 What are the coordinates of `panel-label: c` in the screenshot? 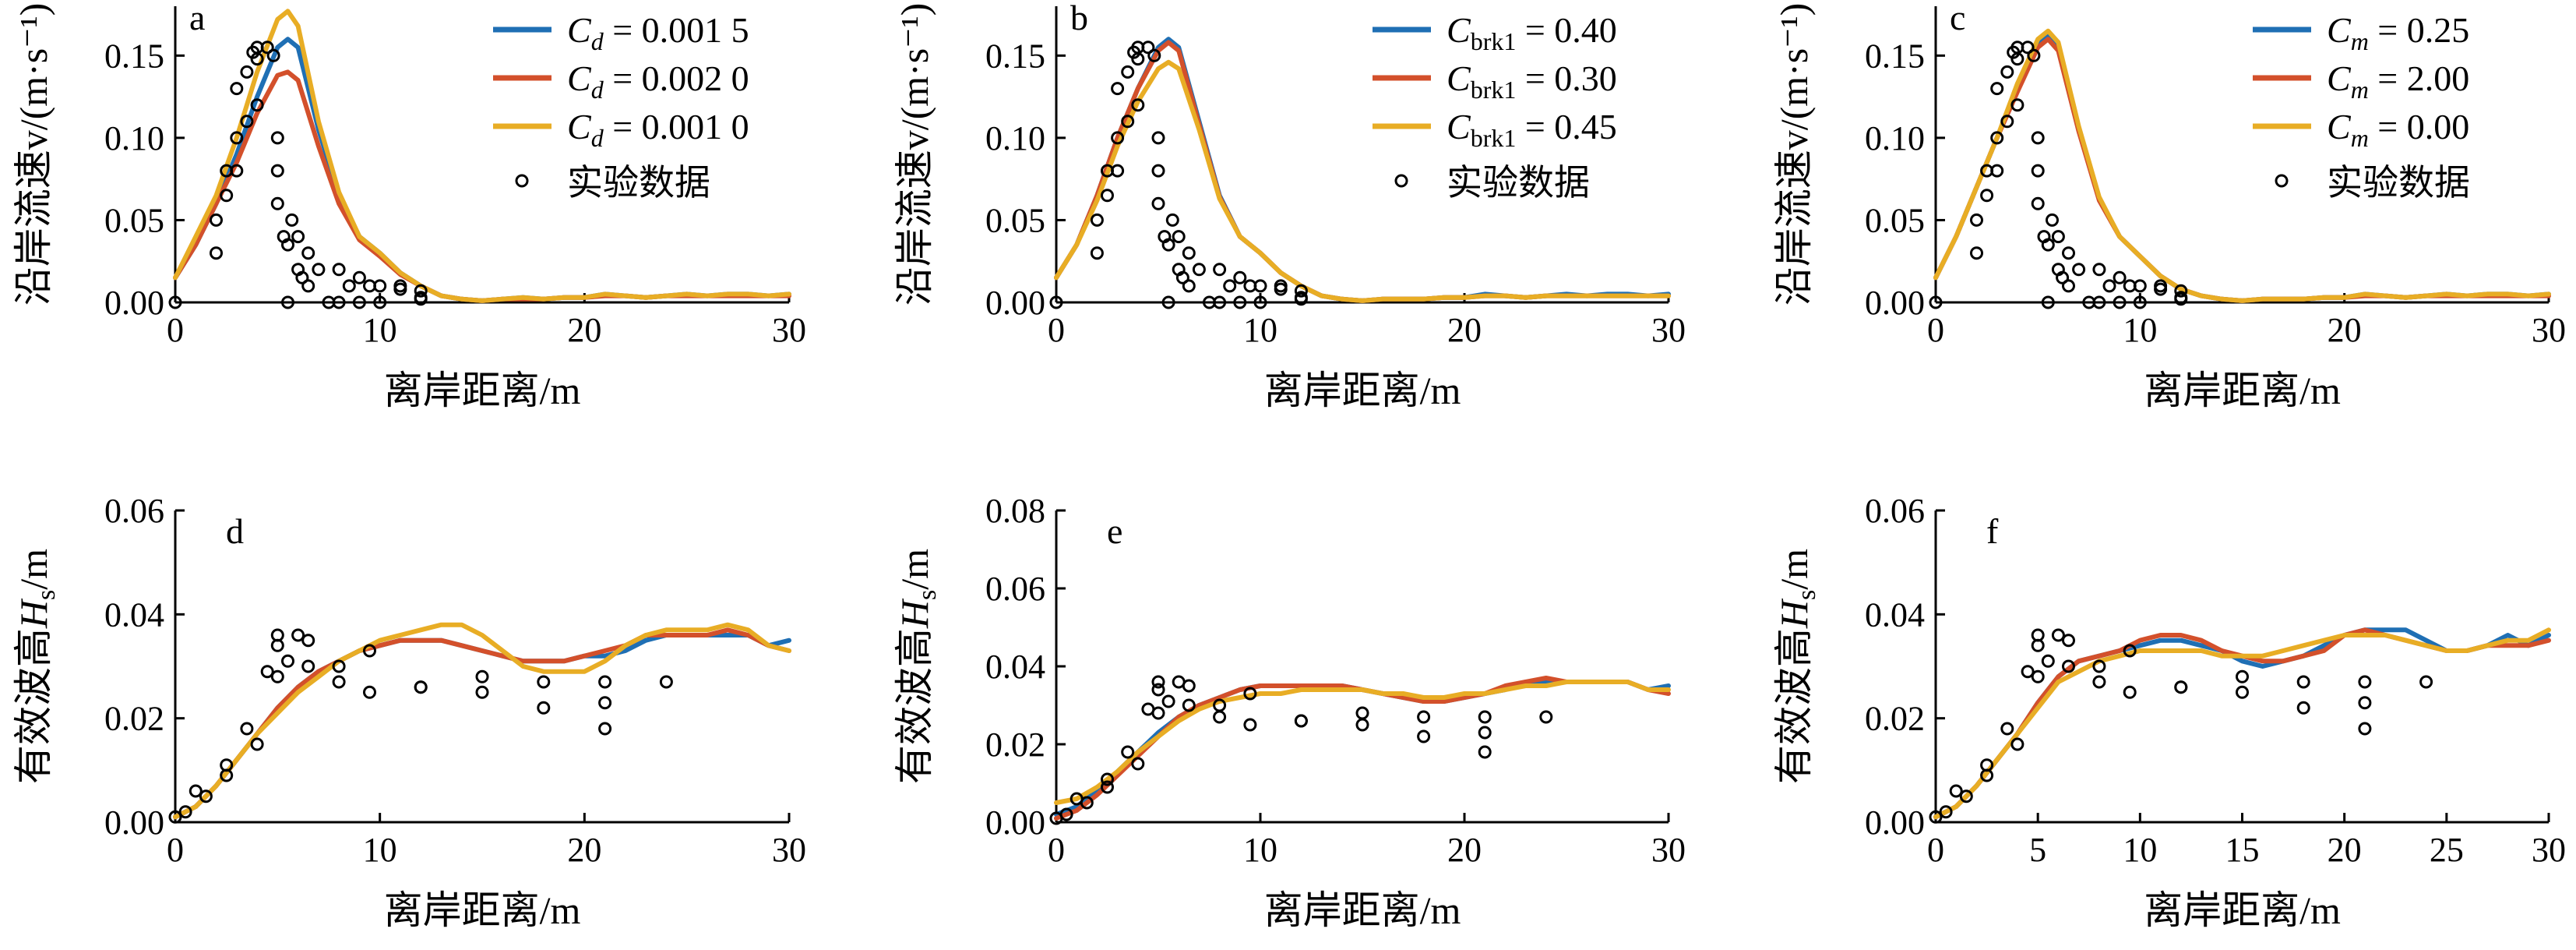 It's located at (1958, 18).